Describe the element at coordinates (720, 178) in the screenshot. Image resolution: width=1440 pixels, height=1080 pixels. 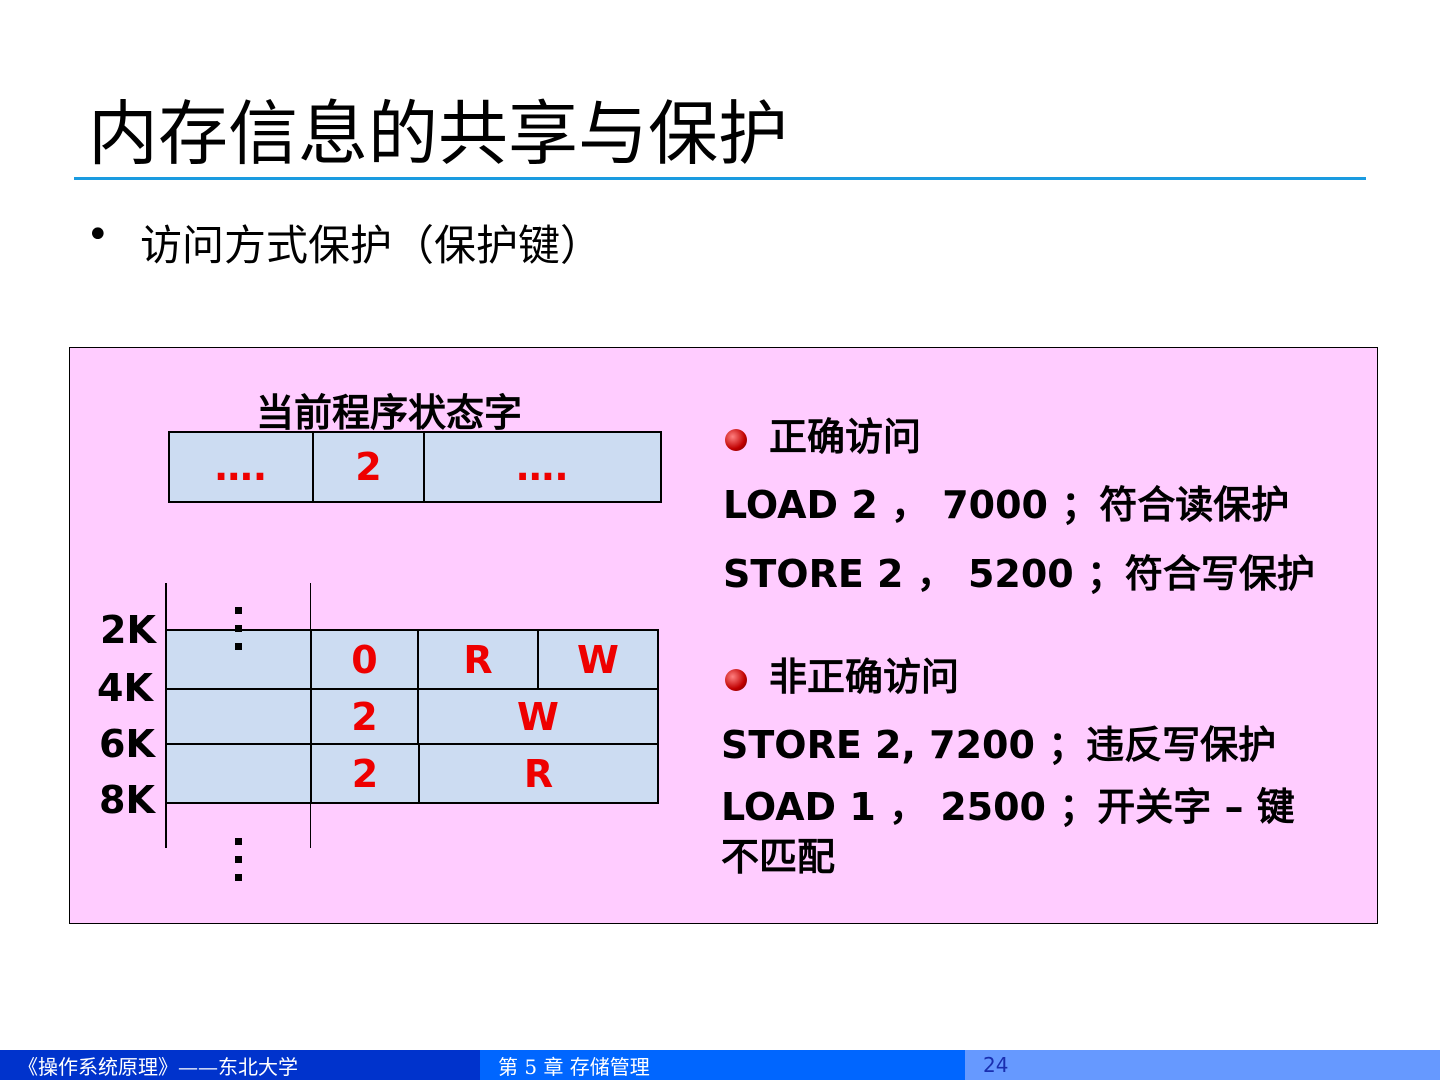
I see `title-divider` at that location.